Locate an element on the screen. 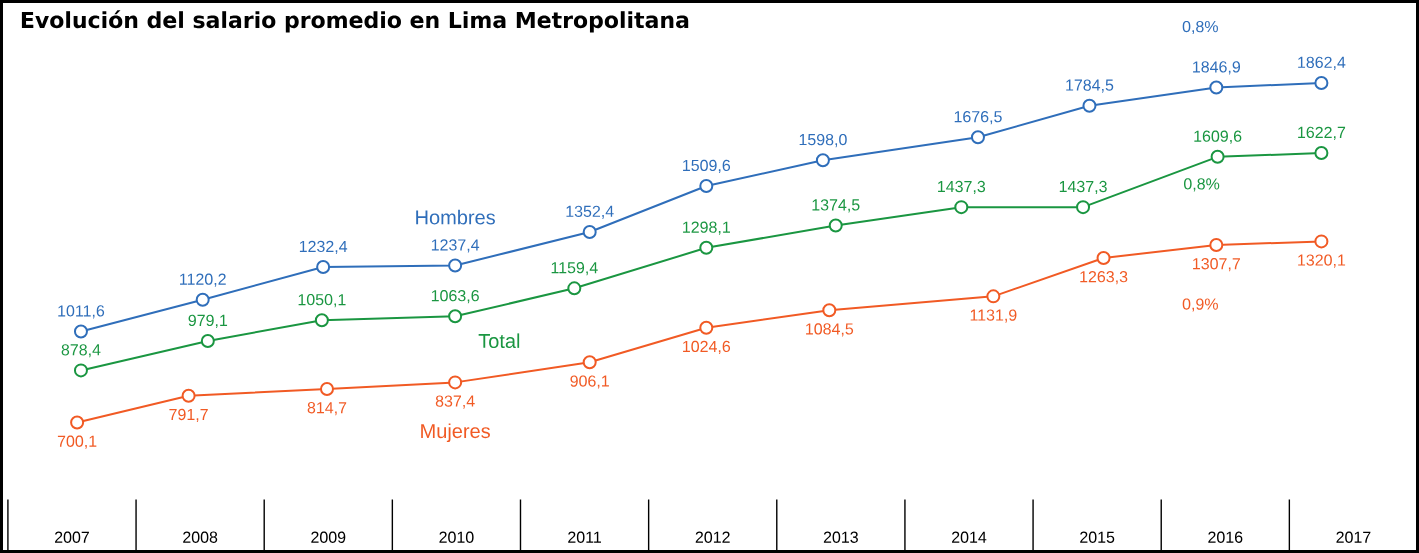 This screenshot has height=553, width=1419. data-label: 1084,5 is located at coordinates (830, 330).